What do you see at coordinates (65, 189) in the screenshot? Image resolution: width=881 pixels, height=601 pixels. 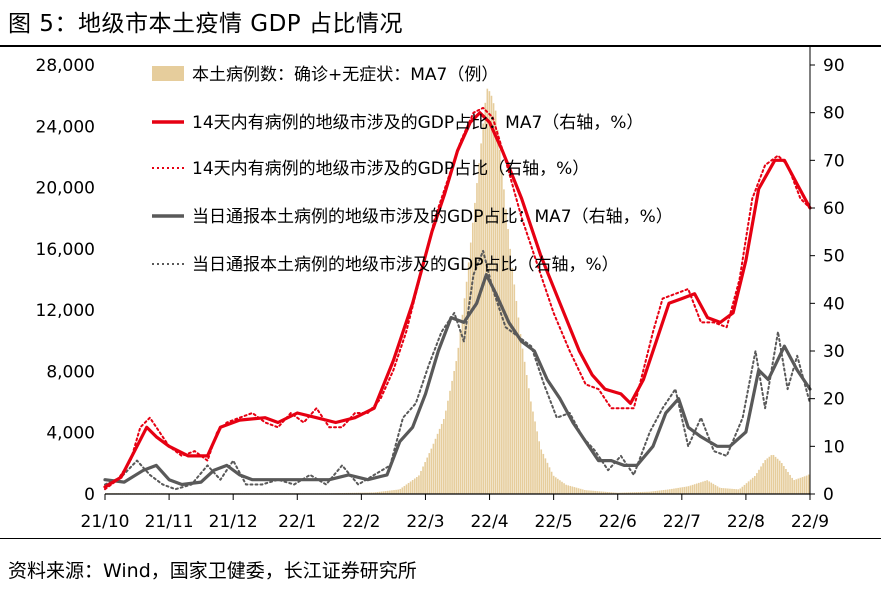 I see `left-tick-label: 20,000` at bounding box center [65, 189].